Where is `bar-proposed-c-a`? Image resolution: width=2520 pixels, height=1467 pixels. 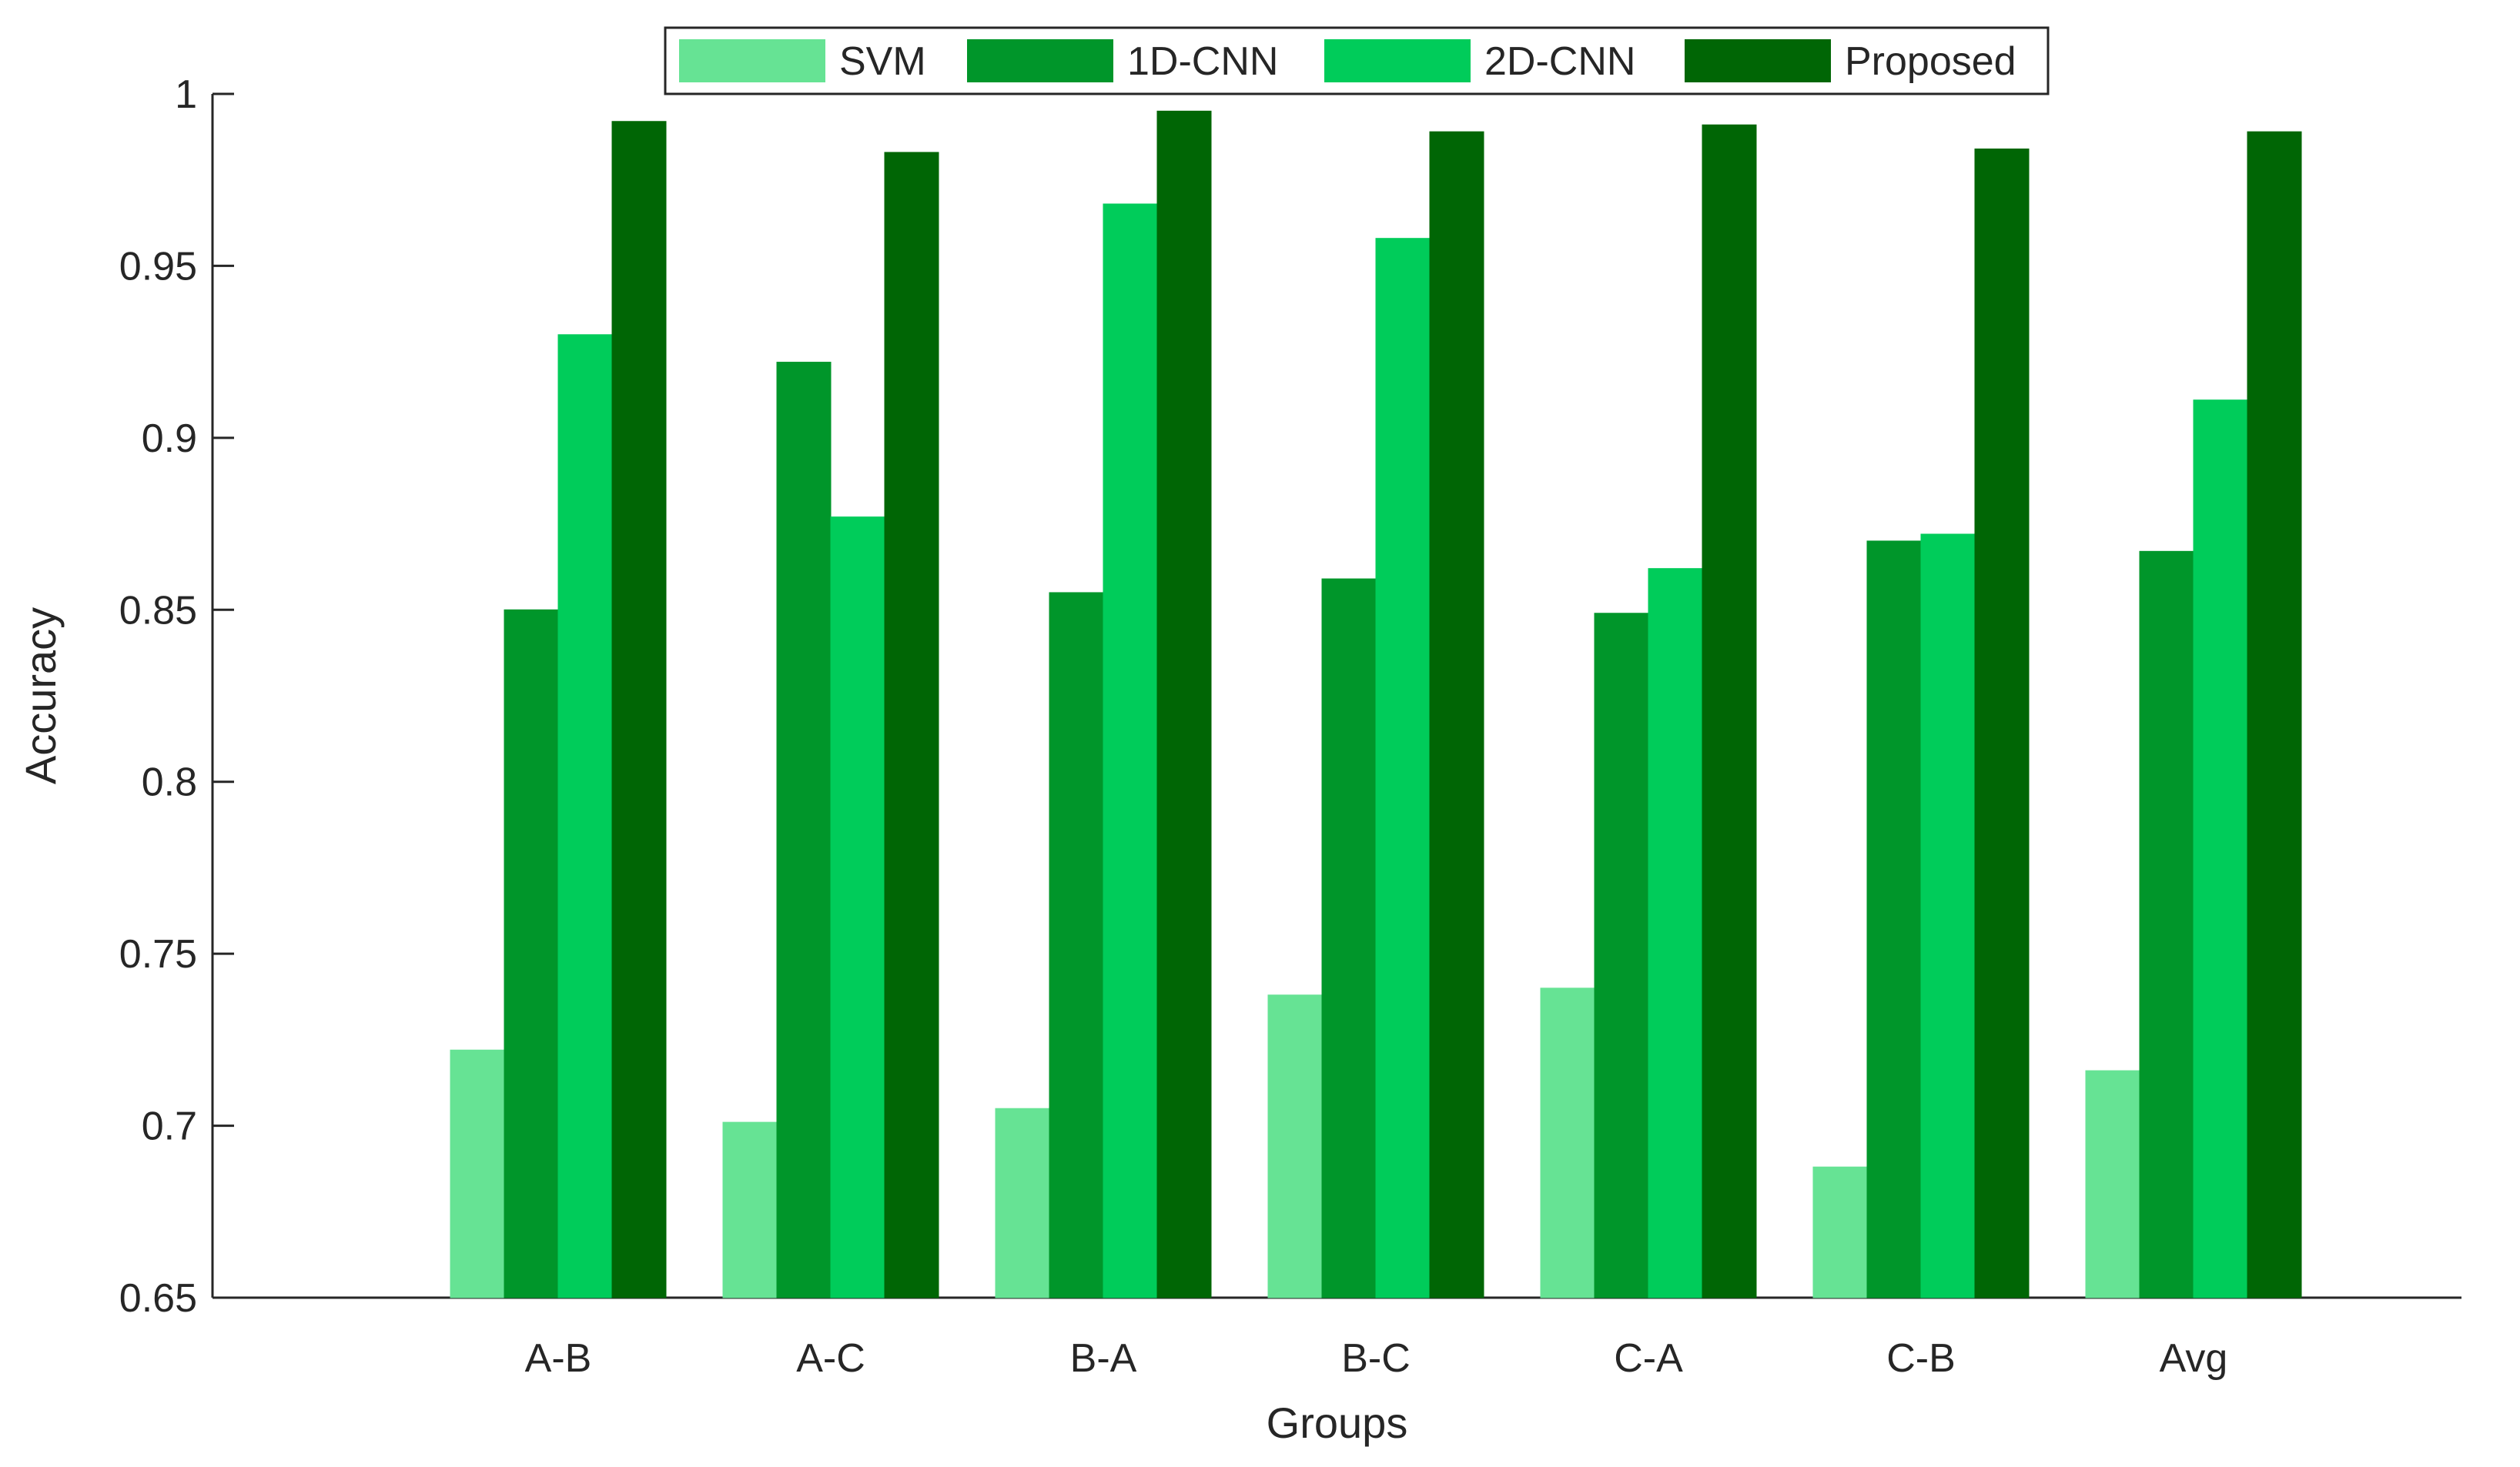 bar-proposed-c-a is located at coordinates (1729, 711).